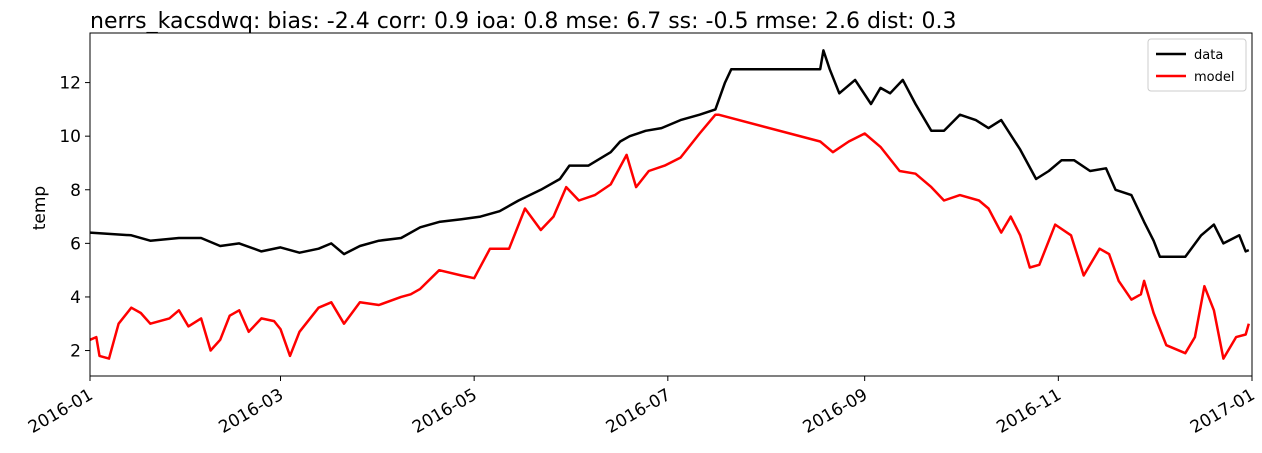 The height and width of the screenshot is (453, 1262). What do you see at coordinates (1214, 77) in the screenshot?
I see `legend-label: model` at bounding box center [1214, 77].